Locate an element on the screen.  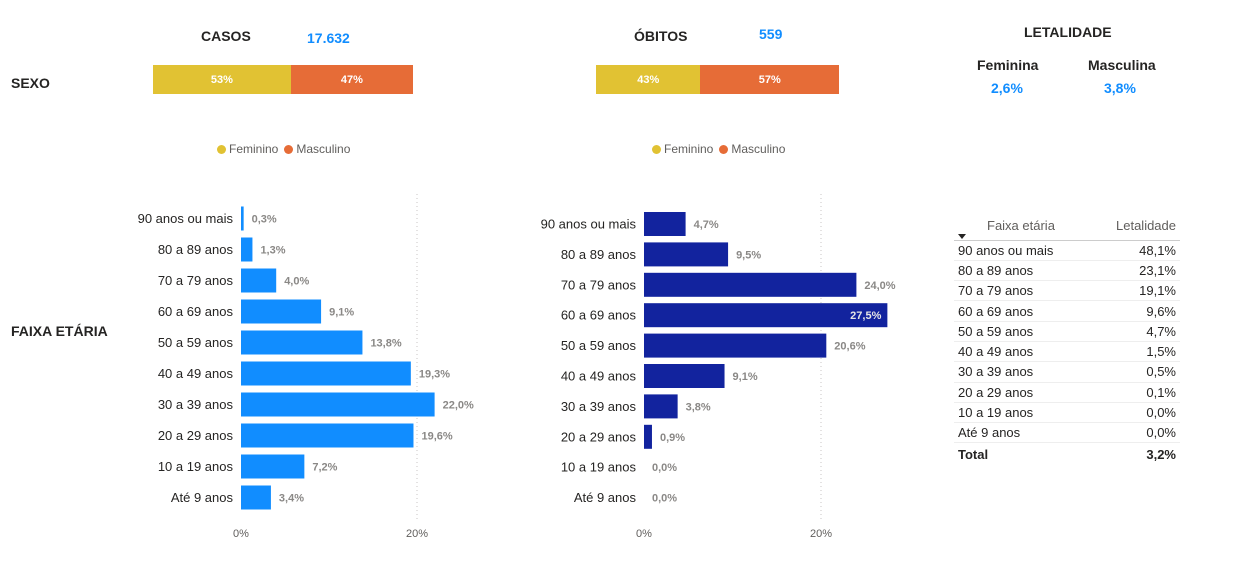
table-row: 50 a 59 anos 4,7% is located at coordinates (1067, 331).